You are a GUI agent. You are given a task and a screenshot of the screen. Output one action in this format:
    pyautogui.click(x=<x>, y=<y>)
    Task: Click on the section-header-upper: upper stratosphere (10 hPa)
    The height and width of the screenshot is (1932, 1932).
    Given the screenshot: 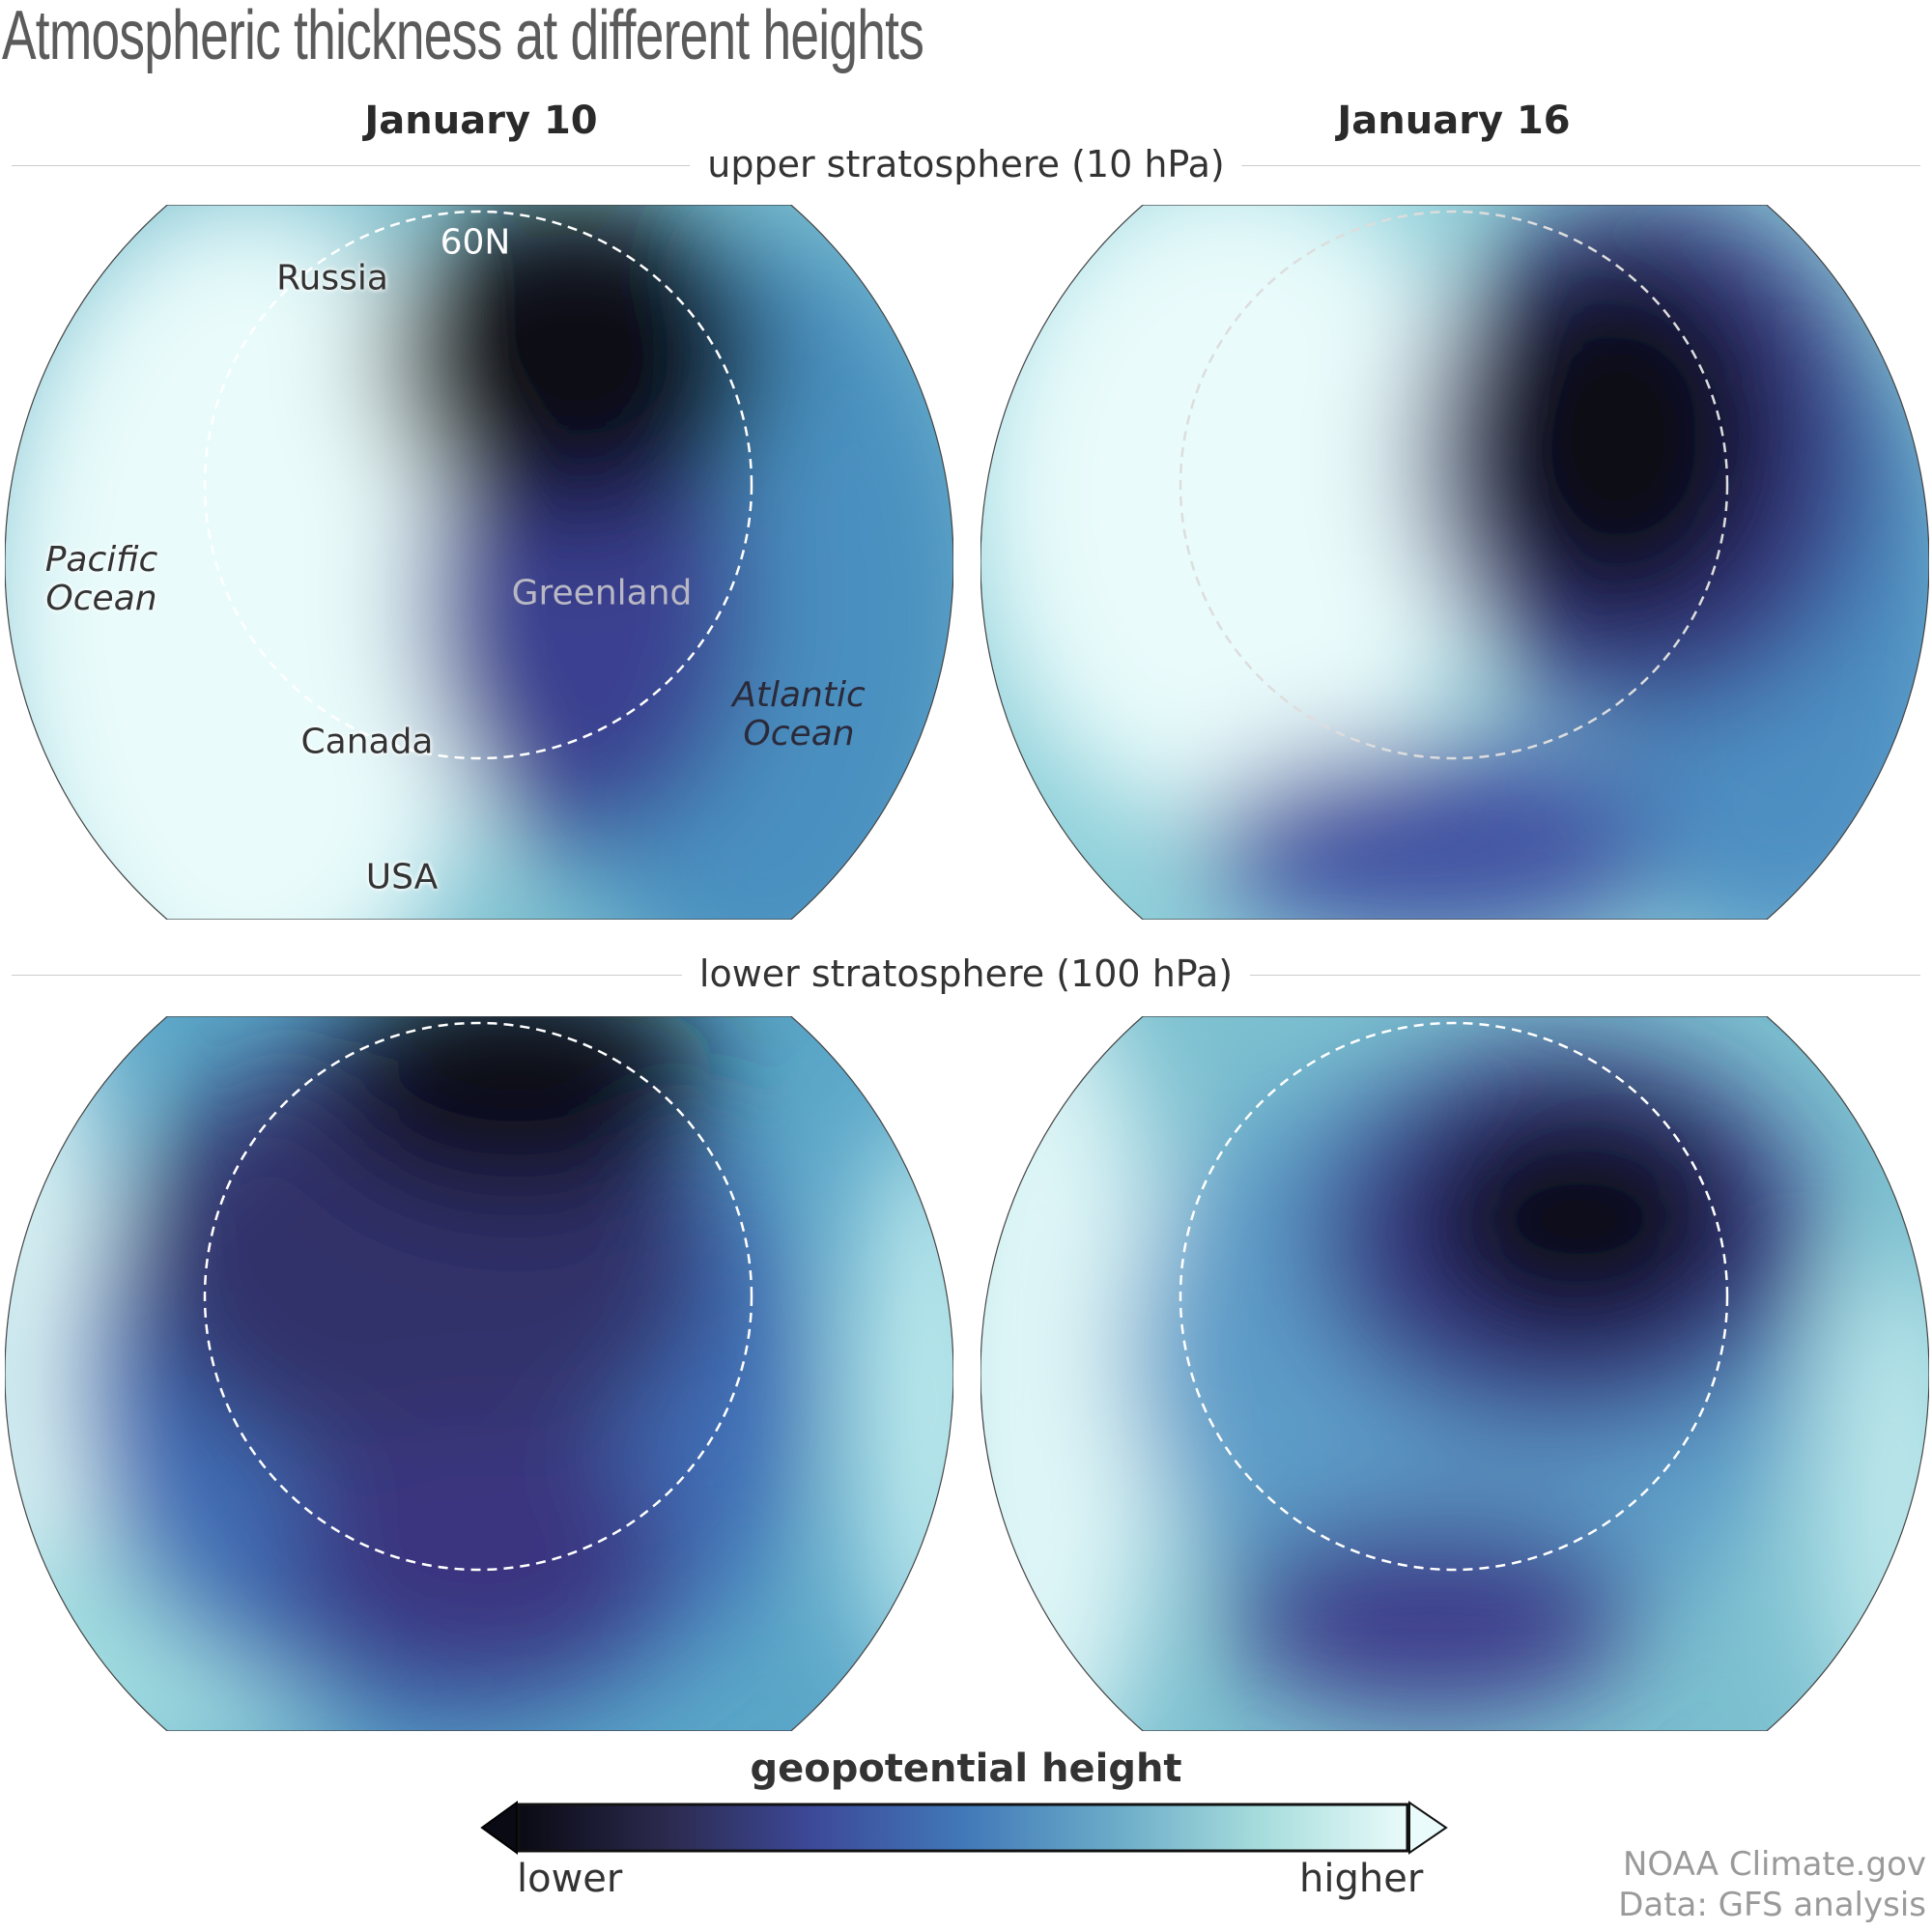 What is the action you would take?
    pyautogui.click(x=966, y=165)
    